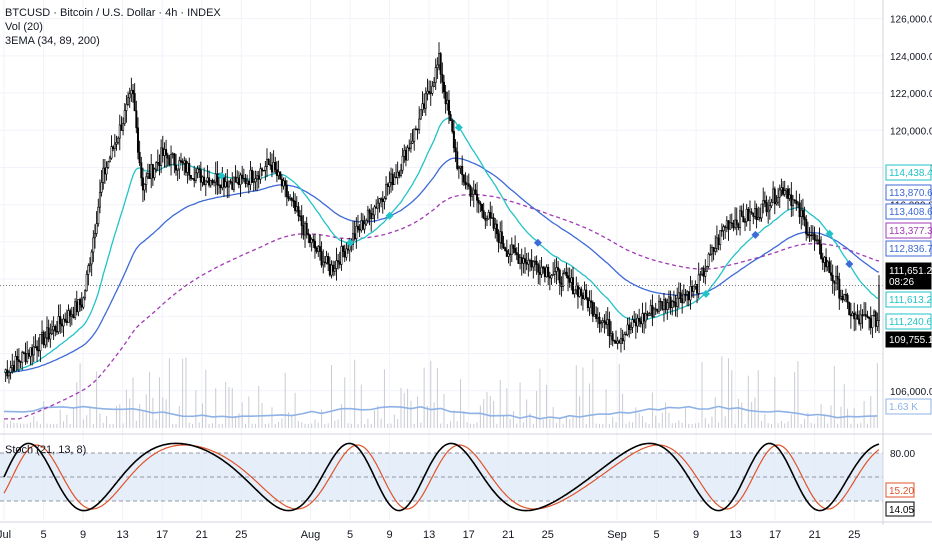 The width and height of the screenshot is (932, 555). Describe the element at coordinates (52, 41) in the screenshot. I see `ema-label: 3EMA (34, 89, 200)` at that location.